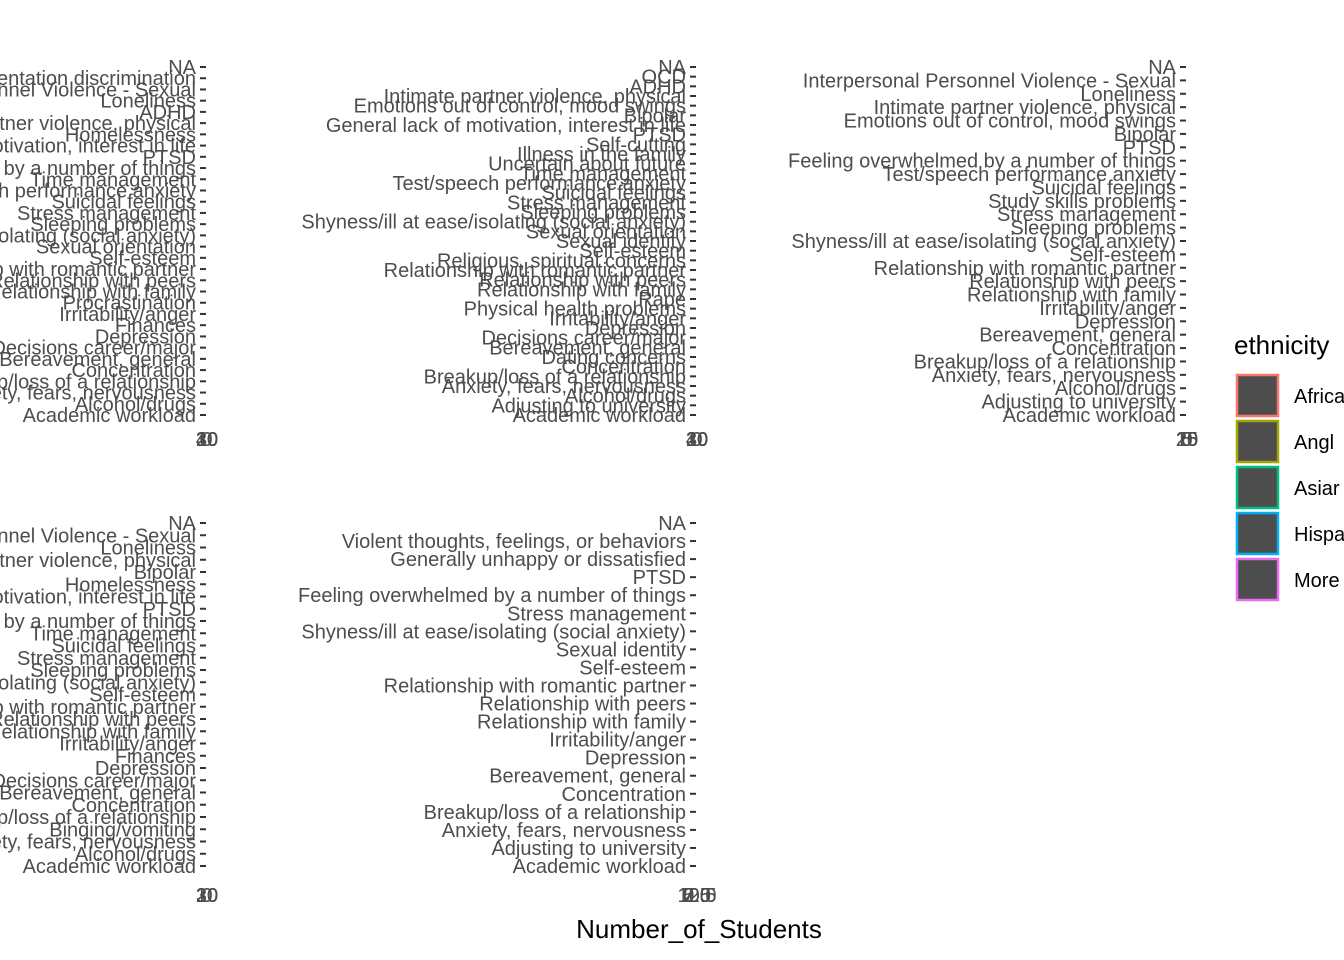 Image resolution: width=1344 pixels, height=960 pixels. I want to click on x-tick-label: 5.0, so click(697, 896).